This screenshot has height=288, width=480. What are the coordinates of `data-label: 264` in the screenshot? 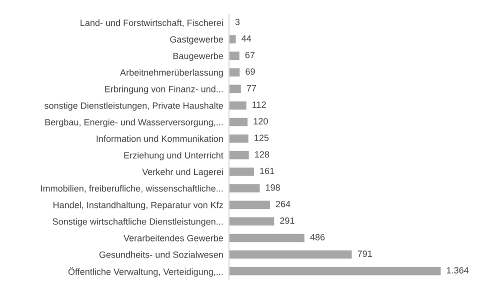 It's located at (283, 204).